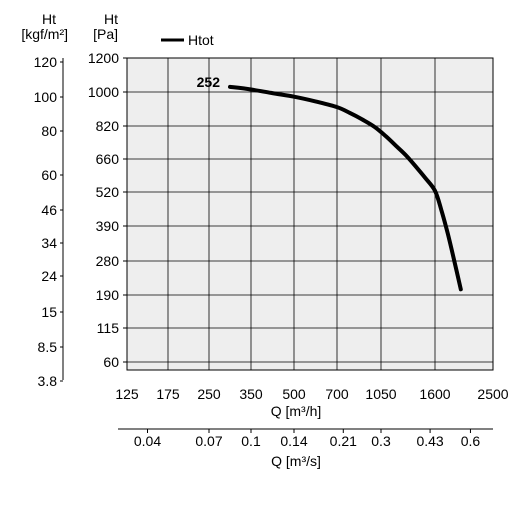  I want to click on x-secondary-tick-label: 0.43, so click(429, 441).